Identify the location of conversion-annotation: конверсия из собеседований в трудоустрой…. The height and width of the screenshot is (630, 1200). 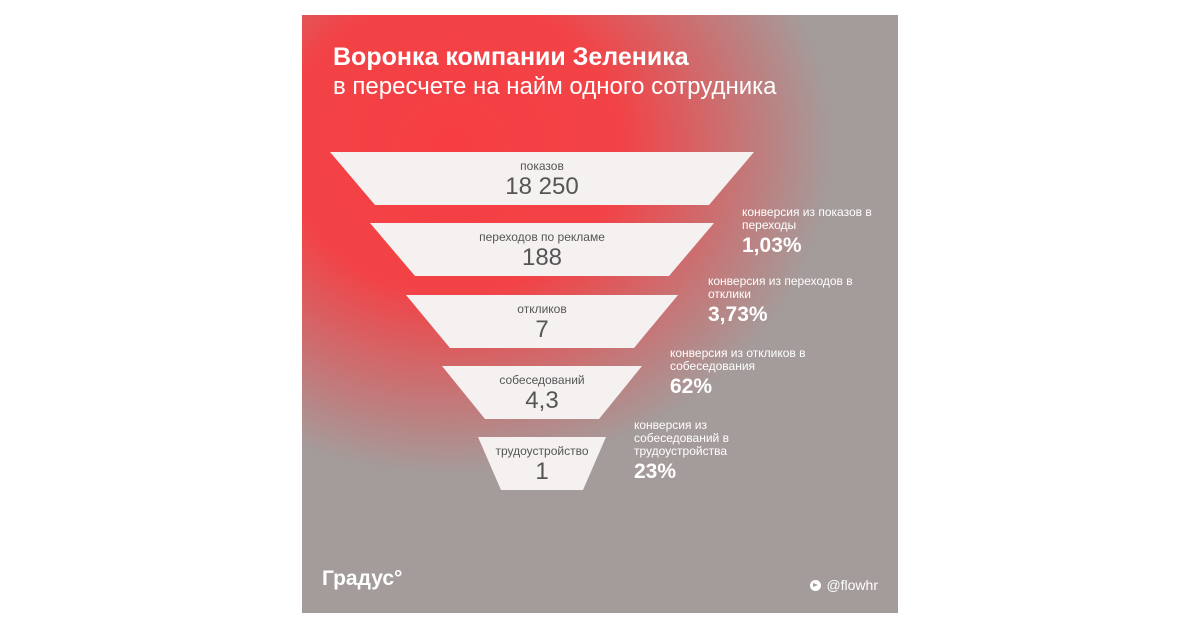
(709, 451).